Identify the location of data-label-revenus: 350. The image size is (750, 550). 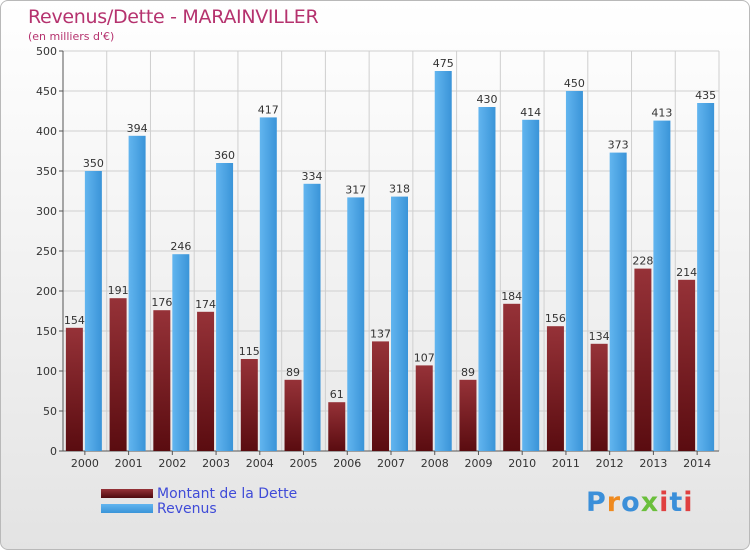
(93, 163).